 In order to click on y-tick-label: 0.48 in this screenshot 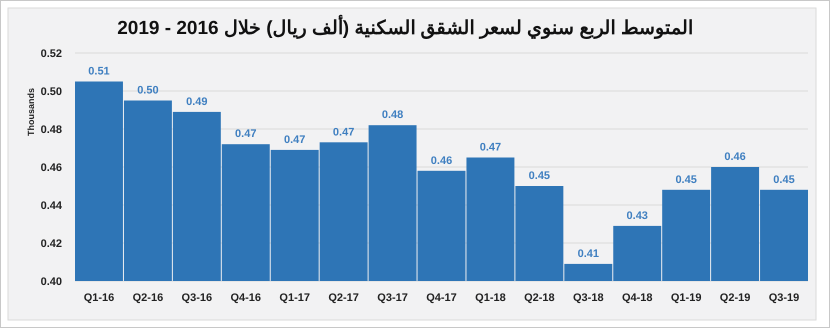, I will do `click(51, 130)`.